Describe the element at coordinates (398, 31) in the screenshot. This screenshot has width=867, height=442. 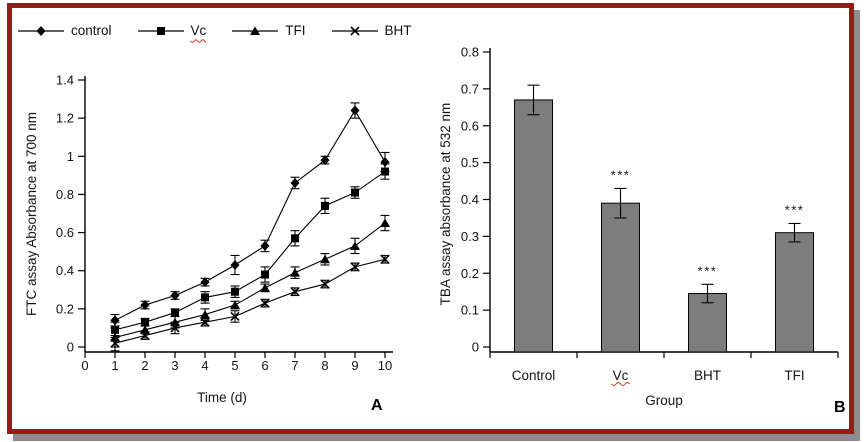
I see `legend-label: BHT` at that location.